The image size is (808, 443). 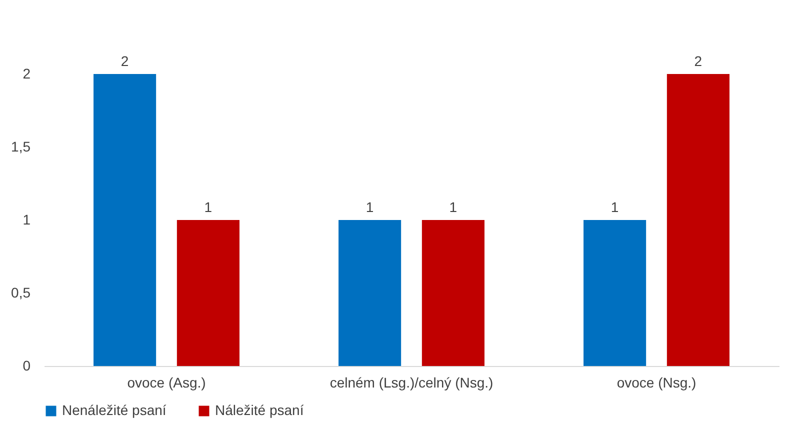 I want to click on y-tick-label: 2, so click(x=26, y=74).